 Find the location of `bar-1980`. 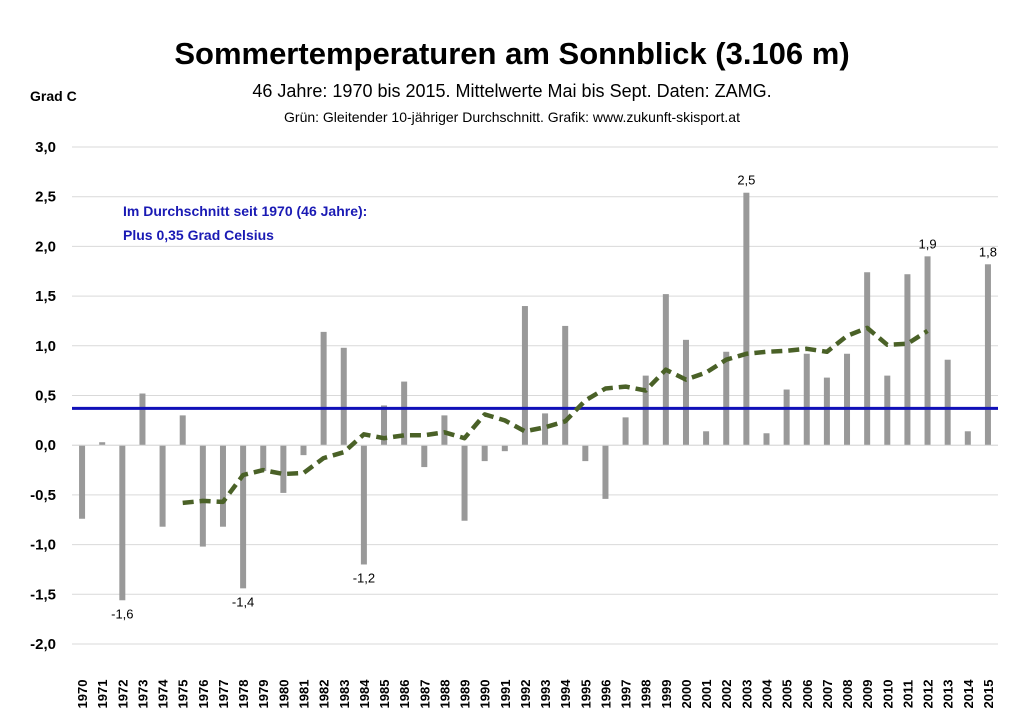

bar-1980 is located at coordinates (283, 469).